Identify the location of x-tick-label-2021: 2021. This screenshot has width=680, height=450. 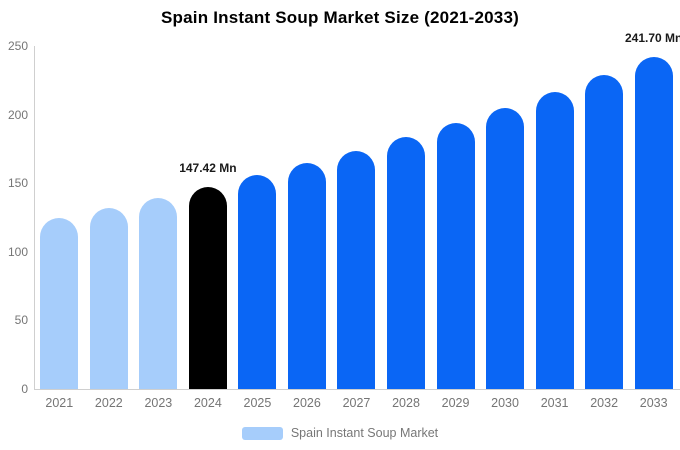
(59, 403).